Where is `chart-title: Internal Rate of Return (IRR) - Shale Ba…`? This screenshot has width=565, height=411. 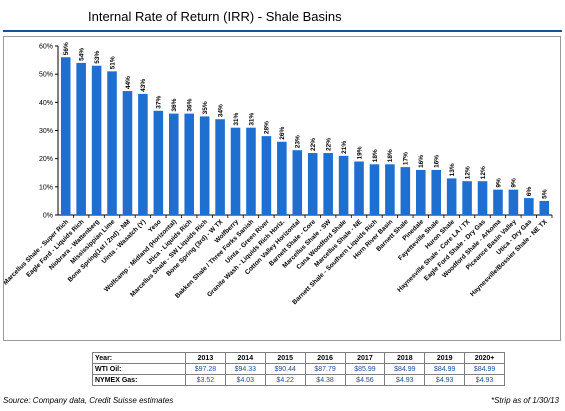 chart-title: Internal Rate of Return (IRR) - Shale Ba… is located at coordinates (215, 16).